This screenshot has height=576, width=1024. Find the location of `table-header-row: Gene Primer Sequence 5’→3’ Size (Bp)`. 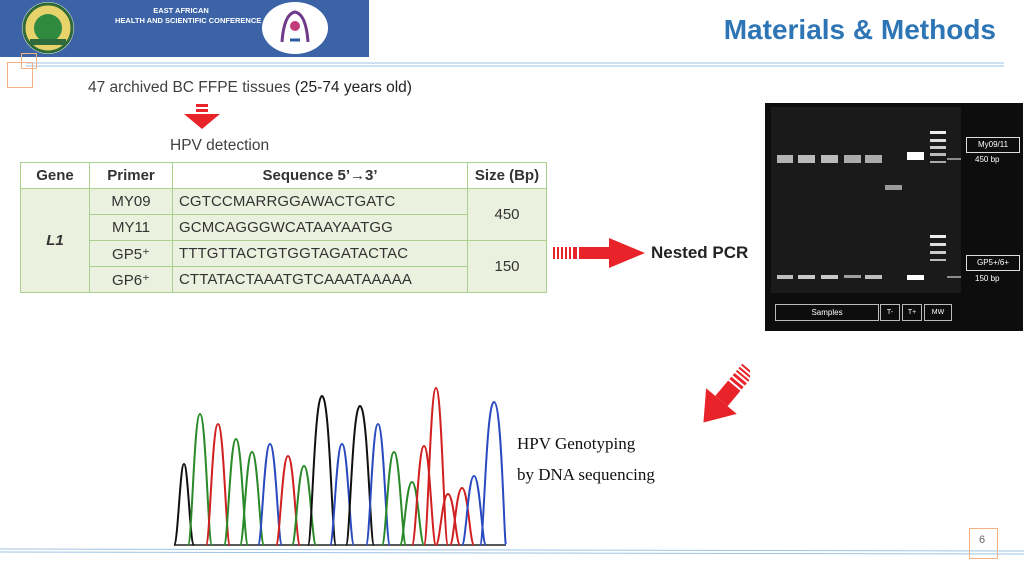

table-header-row: Gene Primer Sequence 5’→3’ Size (Bp) is located at coordinates (283, 175).